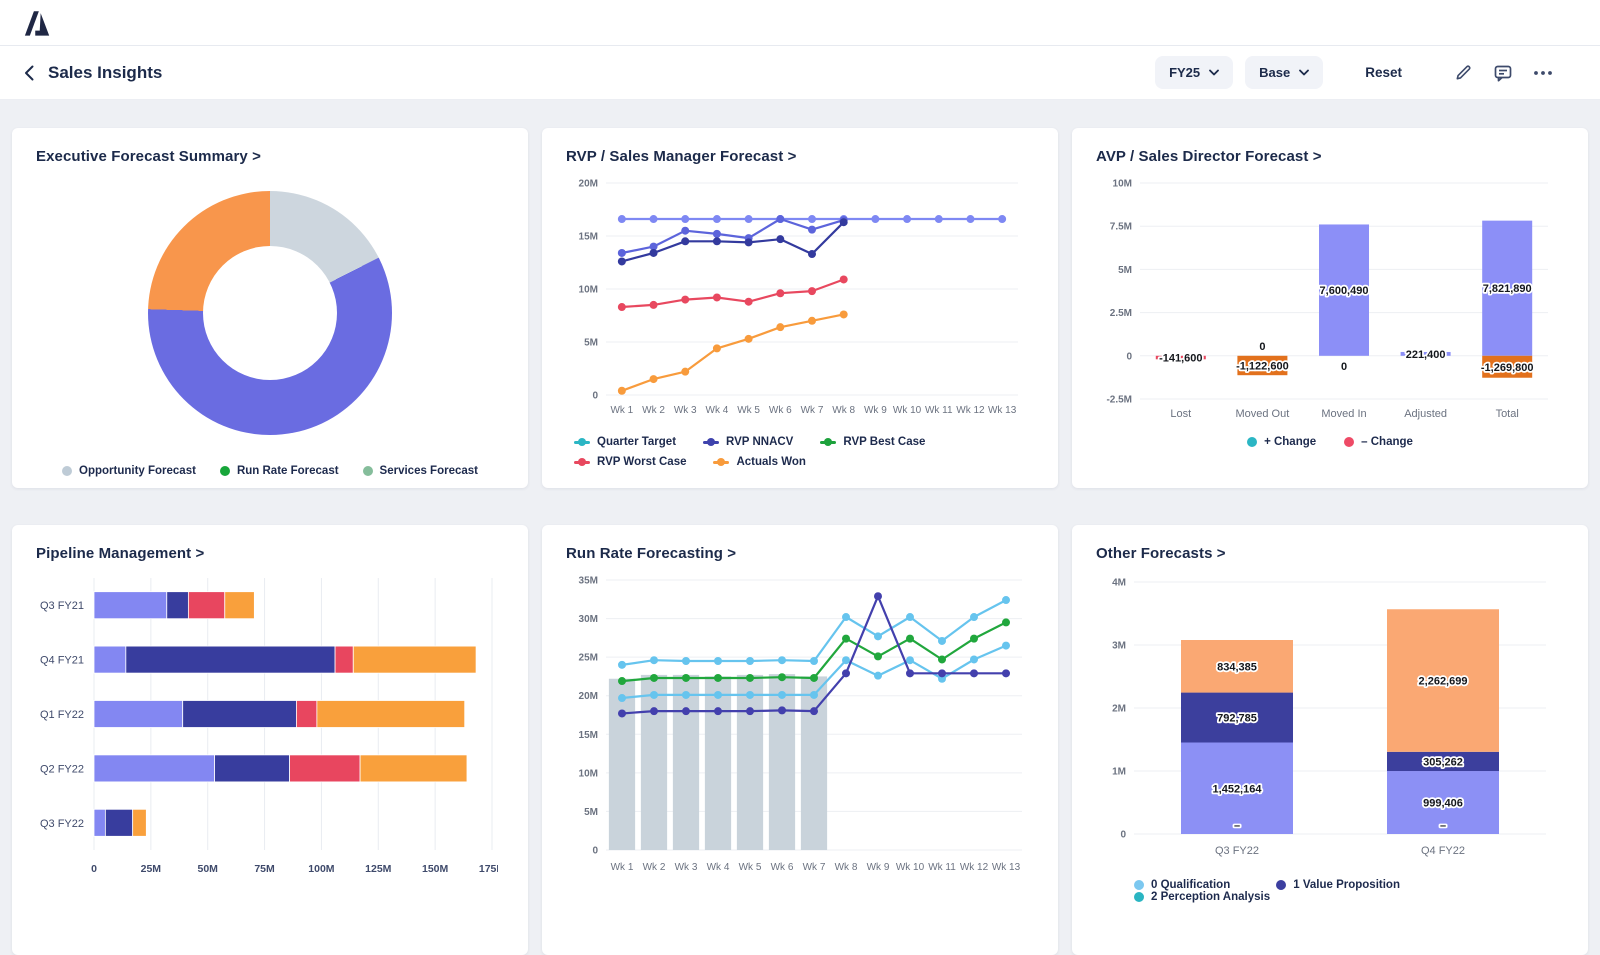 The height and width of the screenshot is (955, 1600). I want to click on period-selector: FY25, so click(1194, 72).